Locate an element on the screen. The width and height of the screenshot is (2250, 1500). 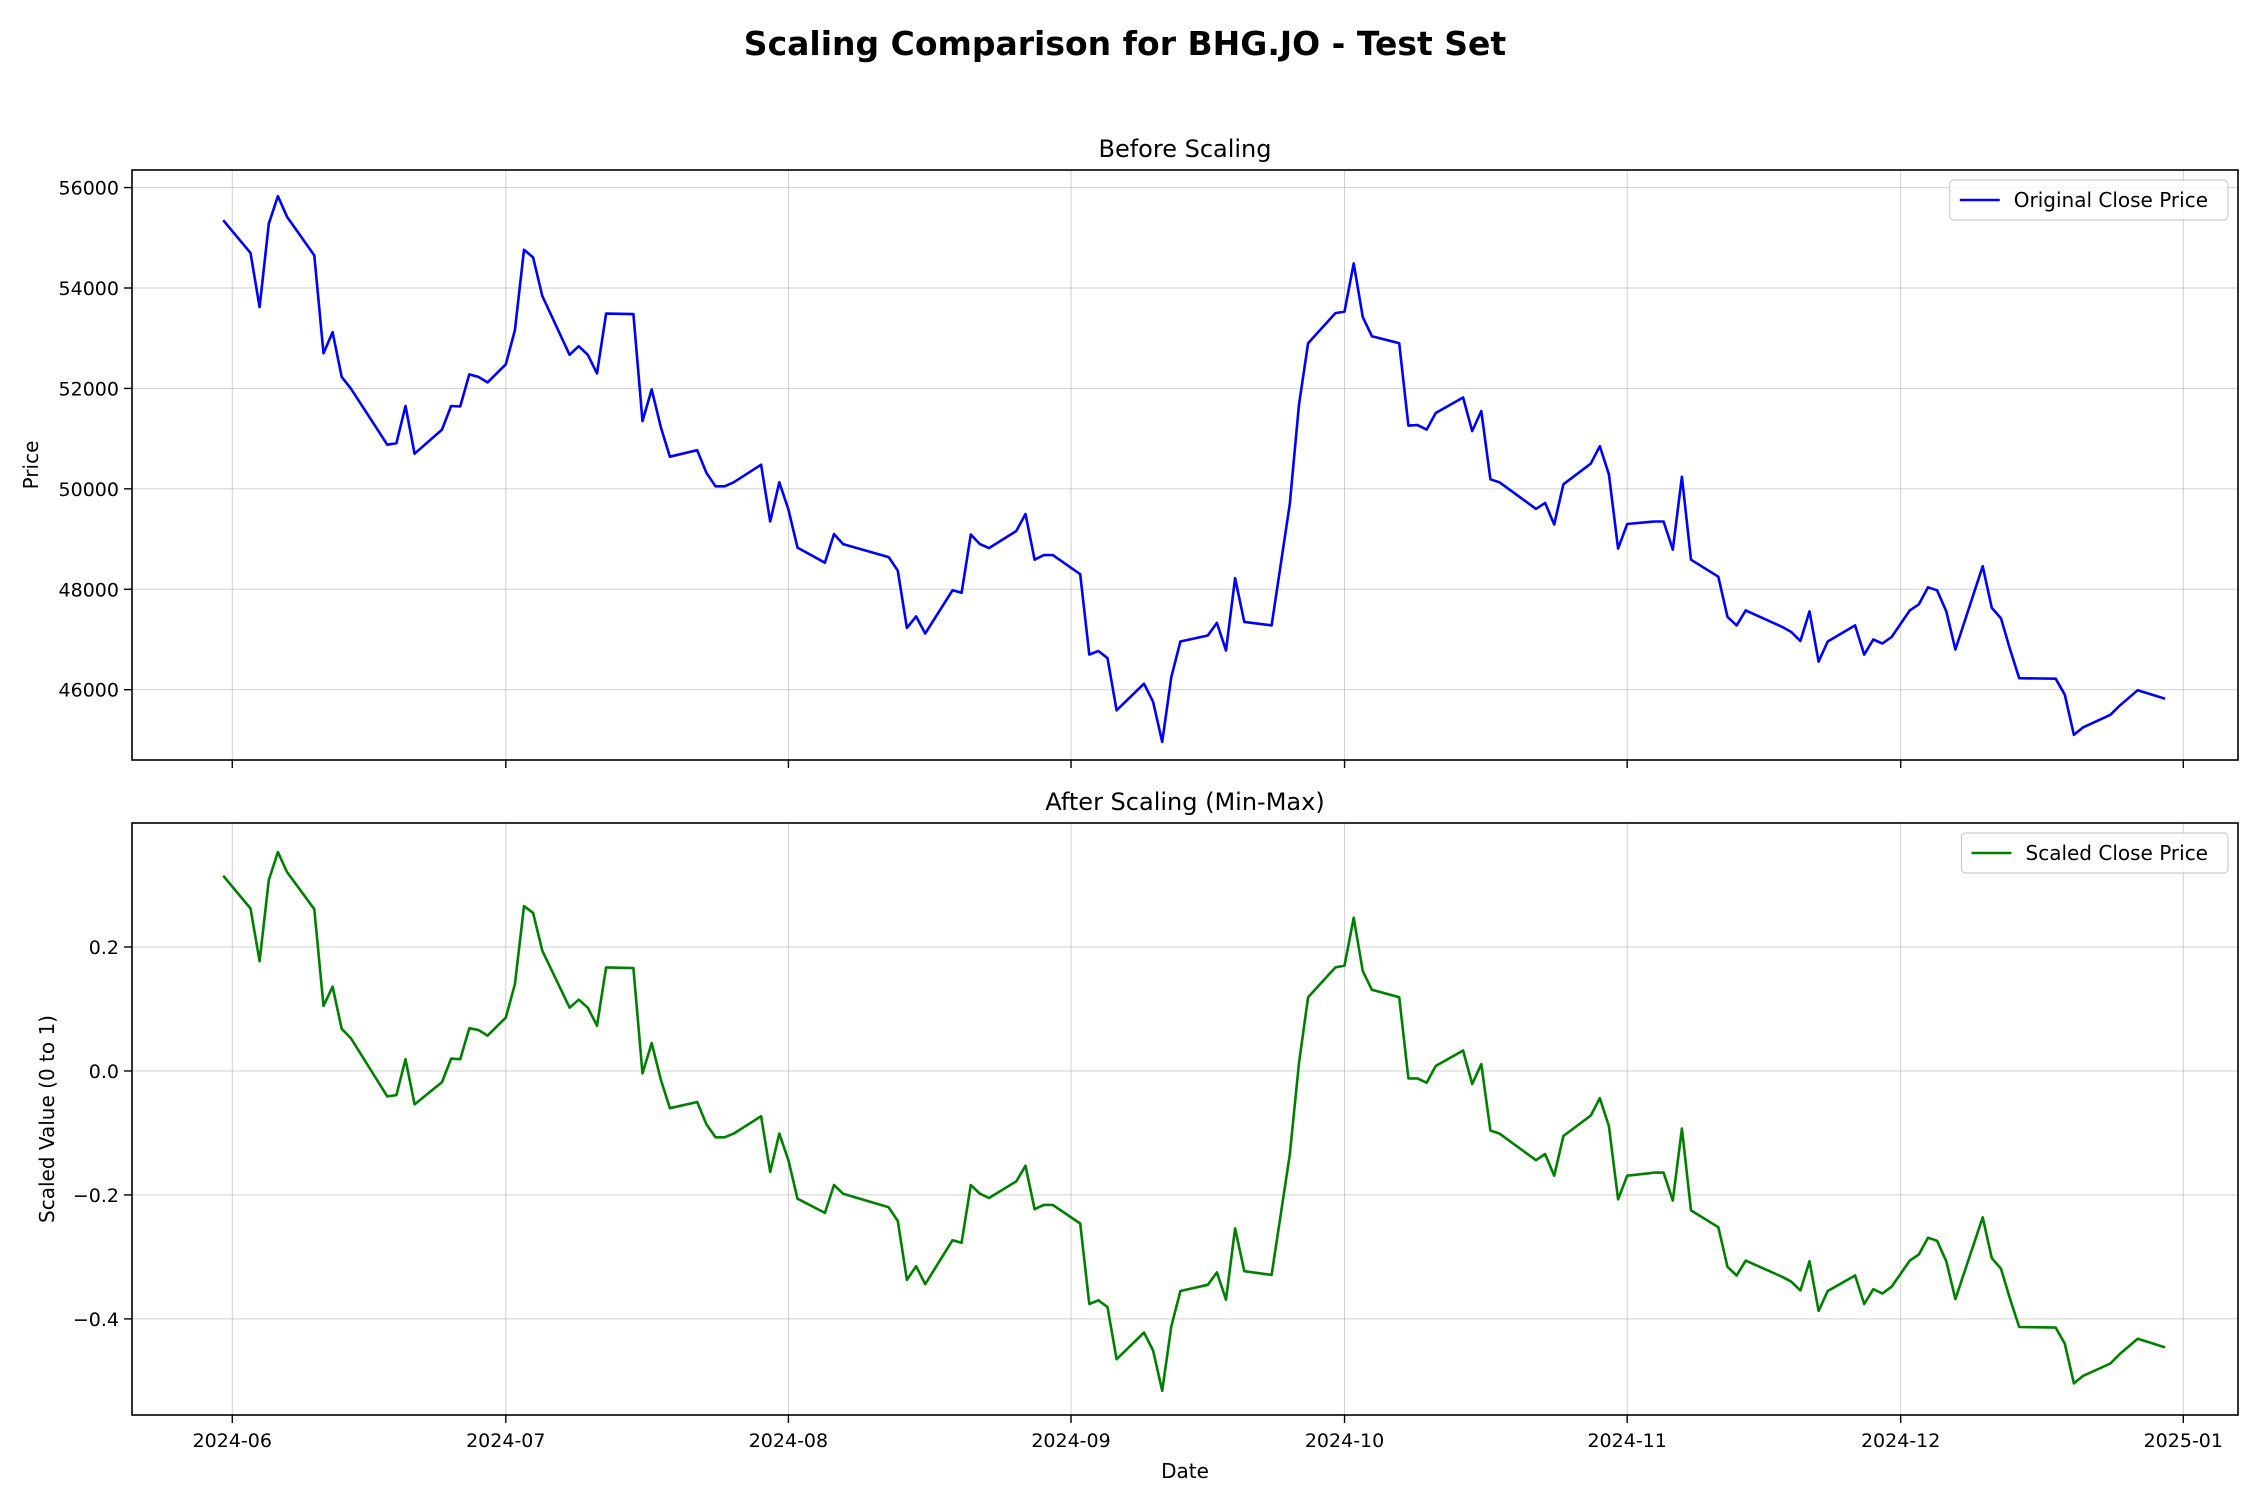
legend-box-after-scaling is located at coordinates (2094, 853).